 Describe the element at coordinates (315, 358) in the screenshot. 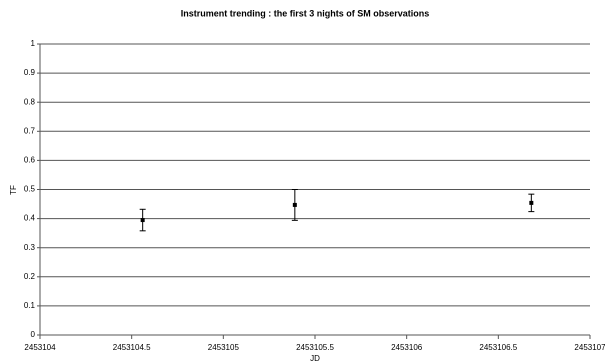

I see `x-axis-label: JD` at that location.